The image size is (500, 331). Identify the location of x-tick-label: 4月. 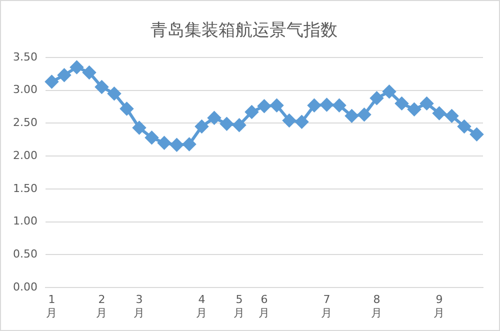
(202, 306).